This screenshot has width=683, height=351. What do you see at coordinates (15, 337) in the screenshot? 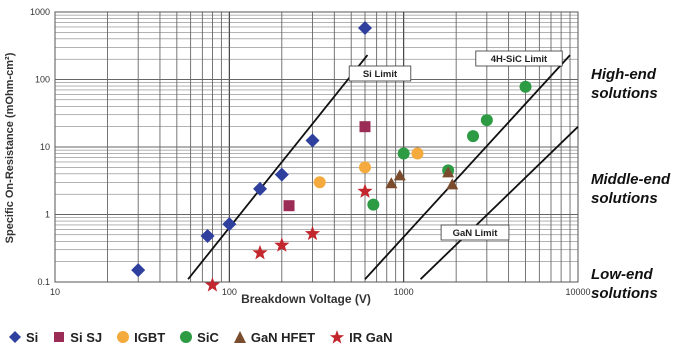
I see `legend-marker-diamond-icon` at bounding box center [15, 337].